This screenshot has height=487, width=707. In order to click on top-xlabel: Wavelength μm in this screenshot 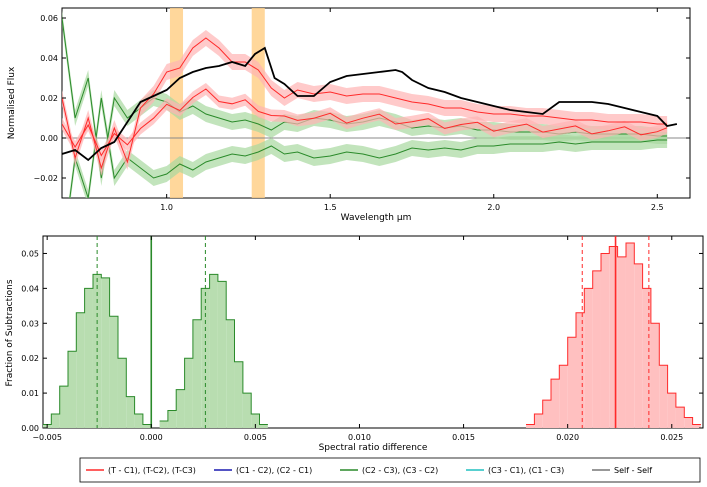, I will do `click(376, 218)`.